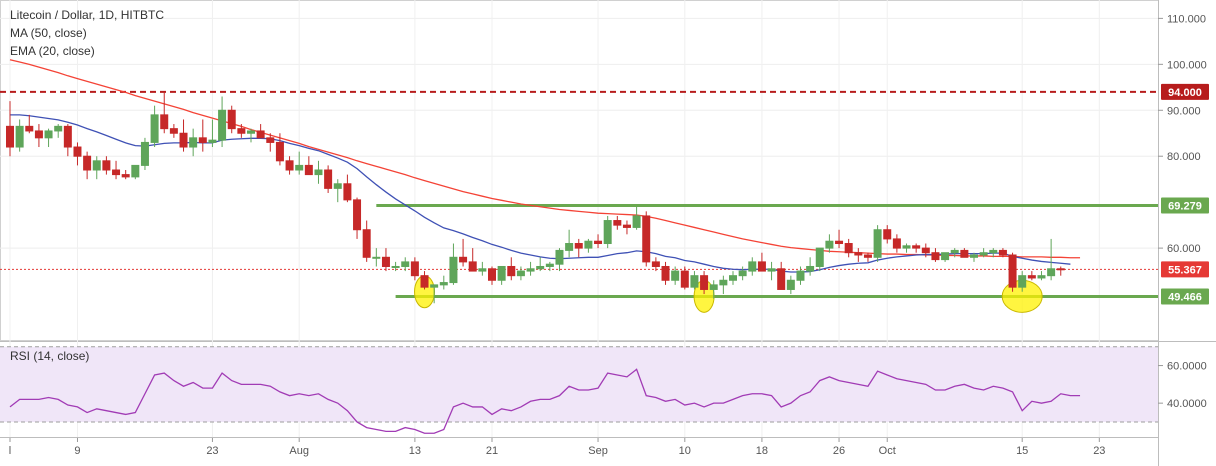 Image resolution: width=1216 pixels, height=466 pixels. I want to click on time-tick-label: Oct, so click(887, 451).